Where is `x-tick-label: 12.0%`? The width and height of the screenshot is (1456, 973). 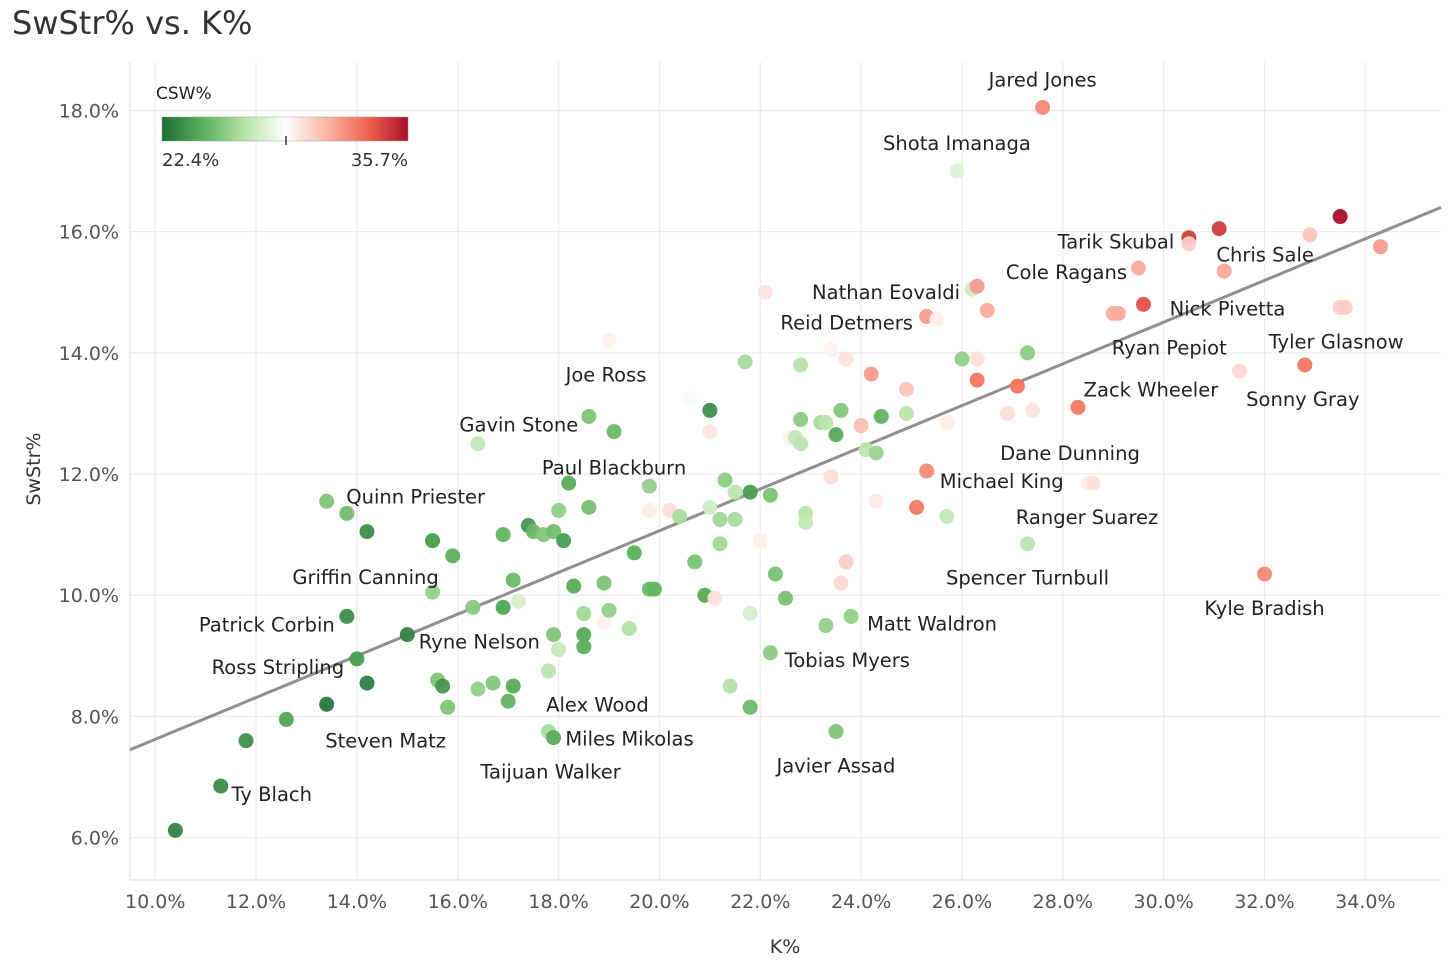 x-tick-label: 12.0% is located at coordinates (256, 902).